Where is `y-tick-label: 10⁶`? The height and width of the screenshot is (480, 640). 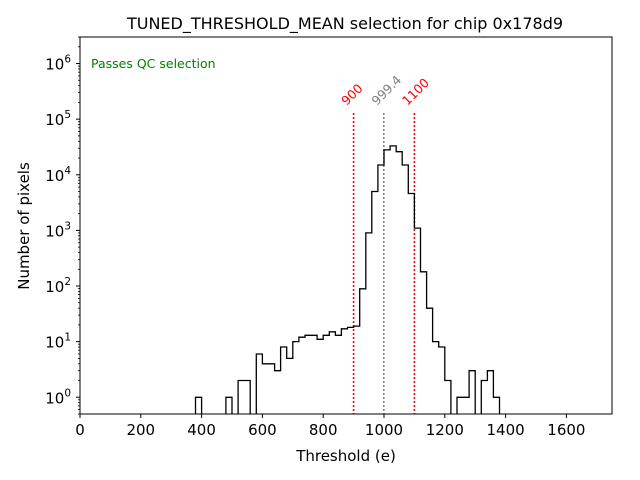 y-tick-label: 10⁶ is located at coordinates (58, 64).